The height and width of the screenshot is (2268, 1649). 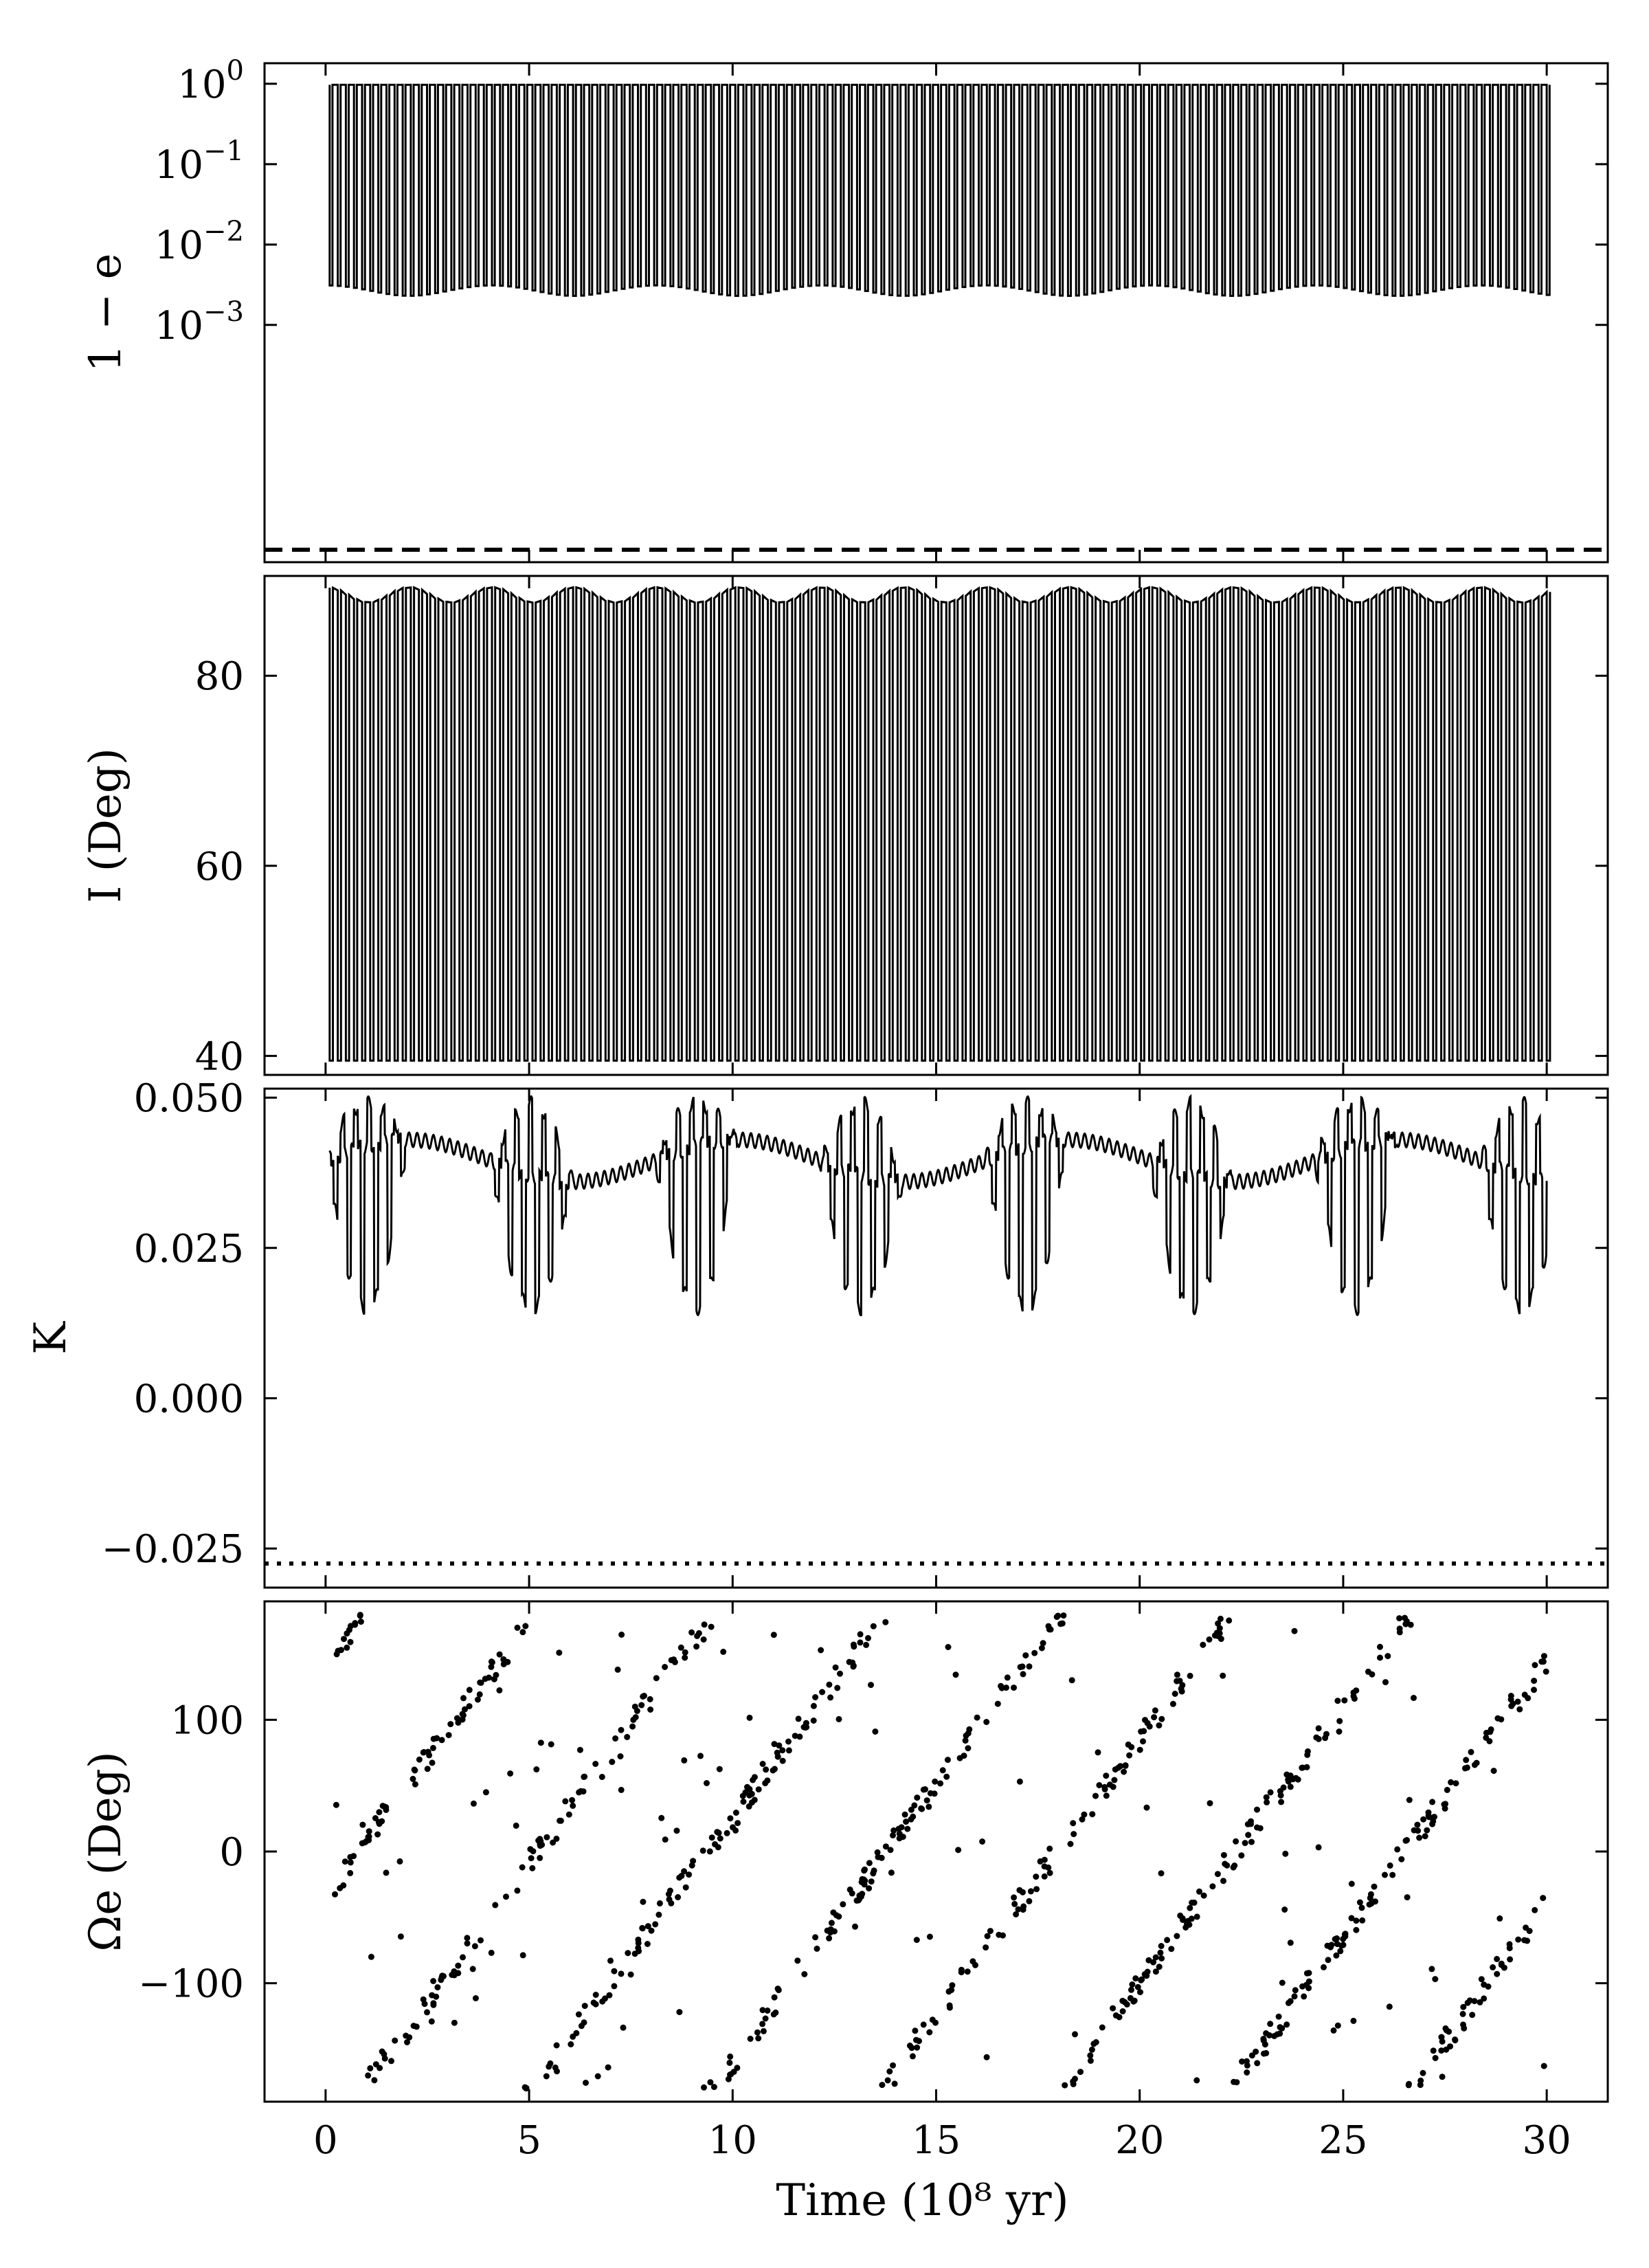 I want to click on y-tick-label: 10⁻², so click(x=199, y=242).